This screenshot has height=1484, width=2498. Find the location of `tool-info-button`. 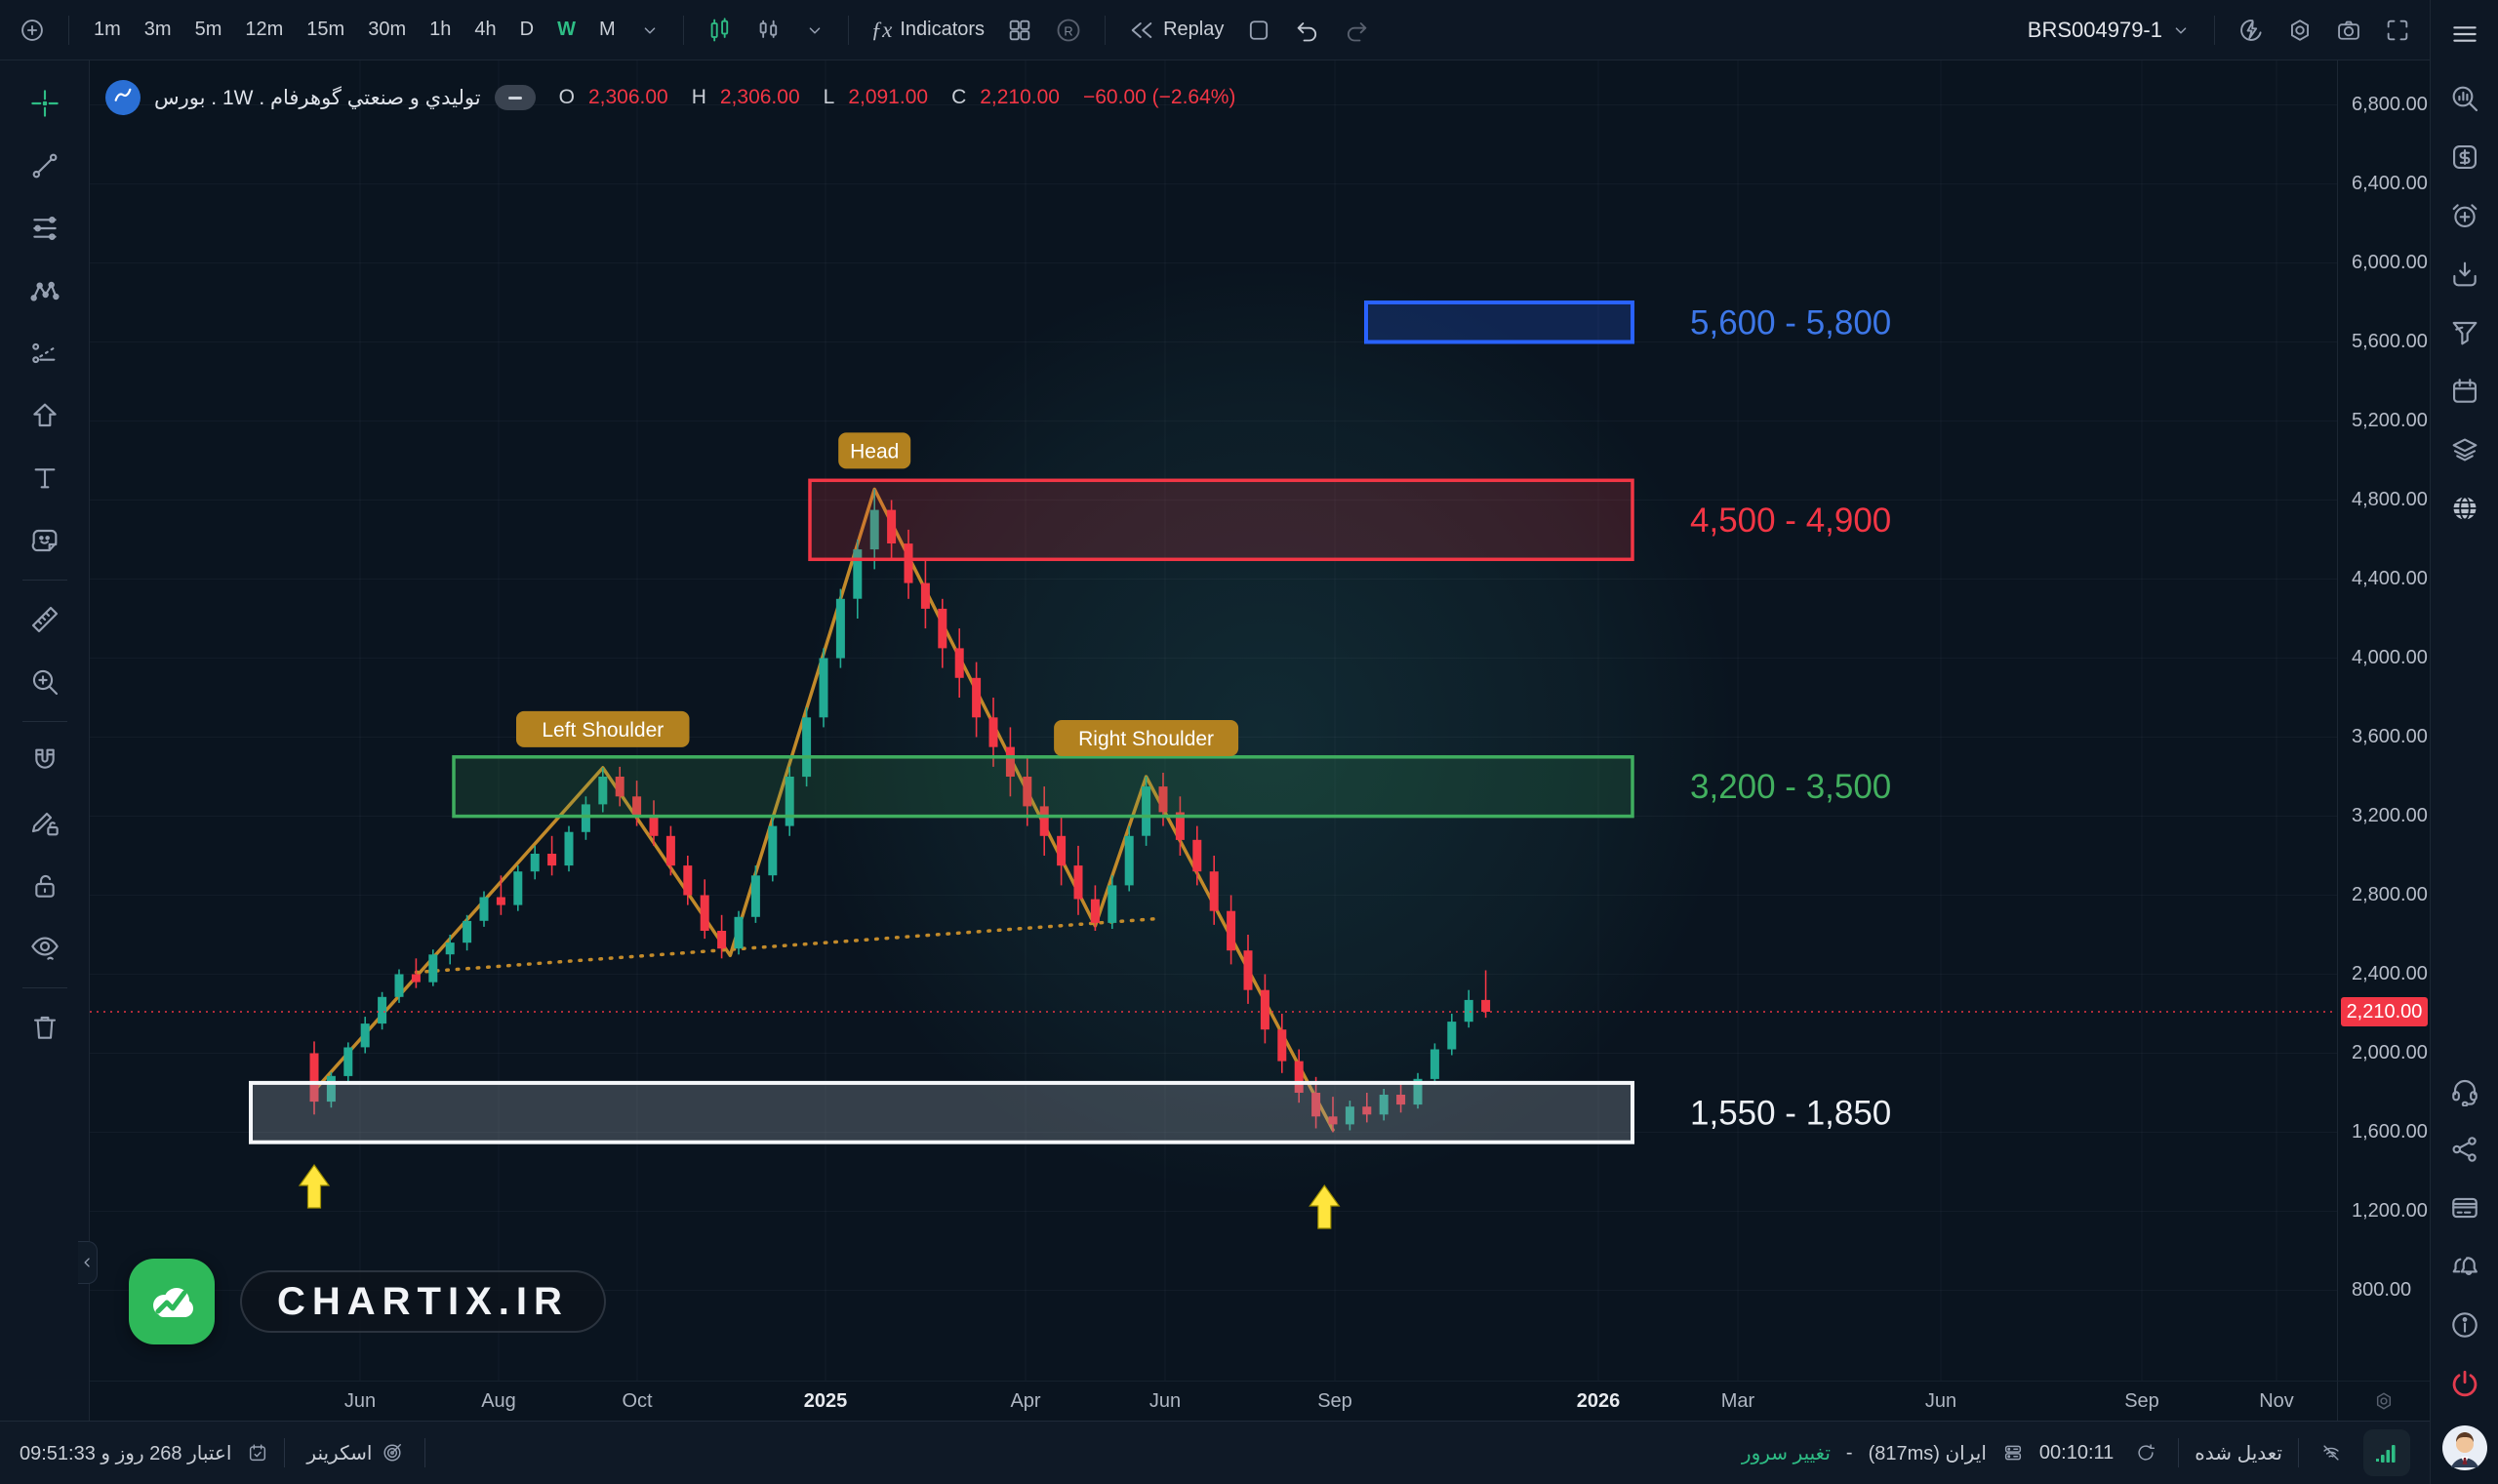

tool-info-button is located at coordinates (2464, 1325).